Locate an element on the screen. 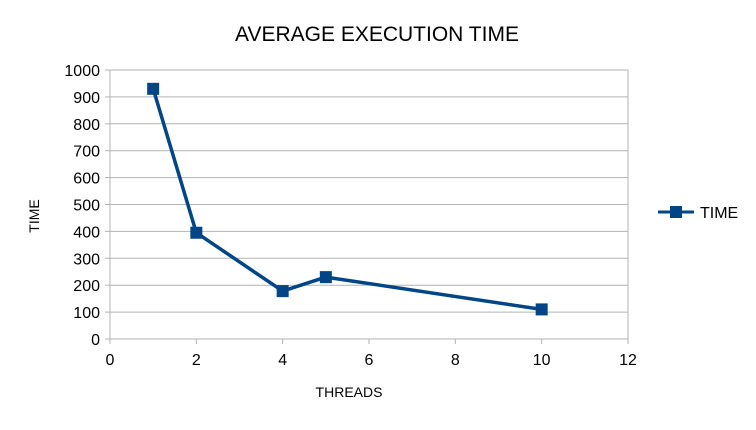 The image size is (756, 430). legend: TIME is located at coordinates (698, 213).